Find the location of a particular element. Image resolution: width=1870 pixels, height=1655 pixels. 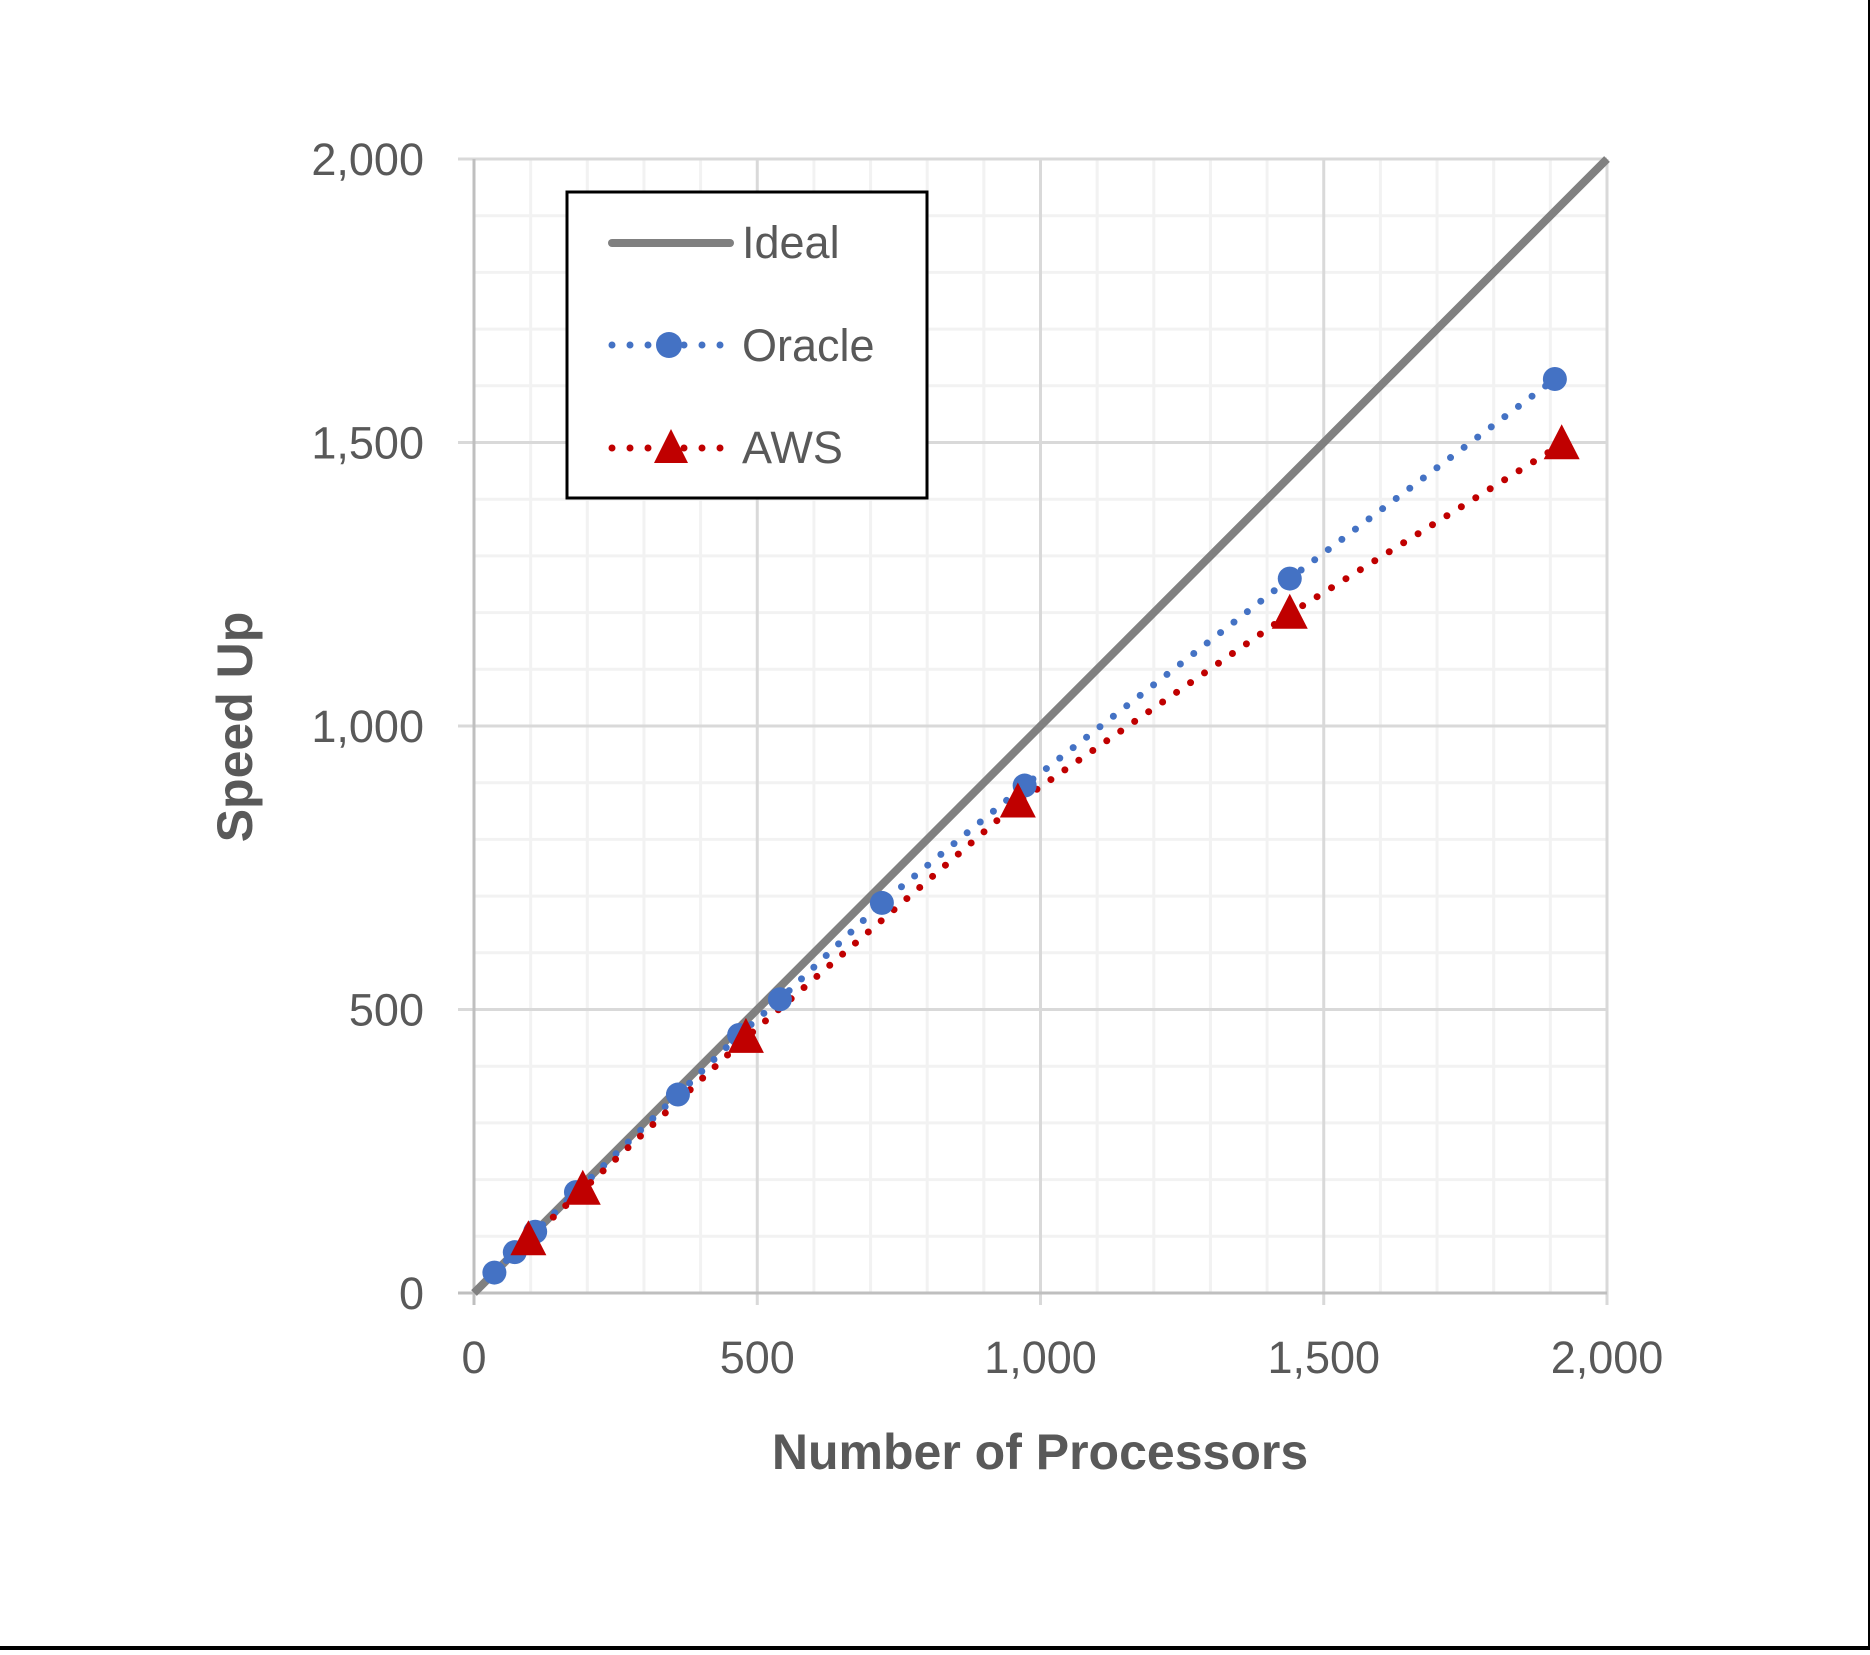

legend-label-ideal: Ideal is located at coordinates (791, 242).